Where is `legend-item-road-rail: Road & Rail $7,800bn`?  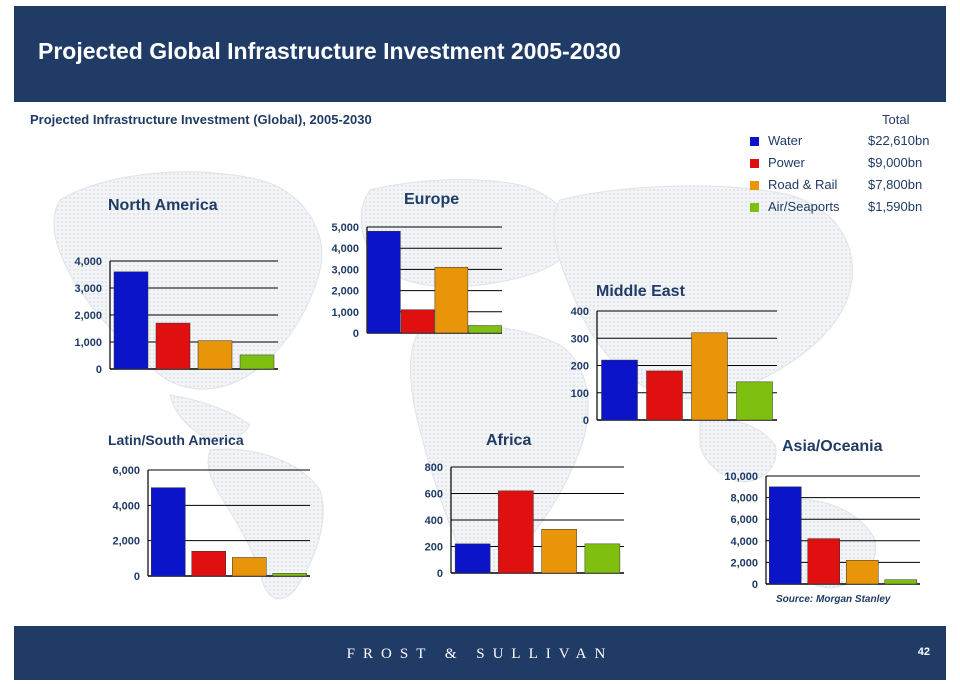 legend-item-road-rail: Road & Rail $7,800bn is located at coordinates (848, 185).